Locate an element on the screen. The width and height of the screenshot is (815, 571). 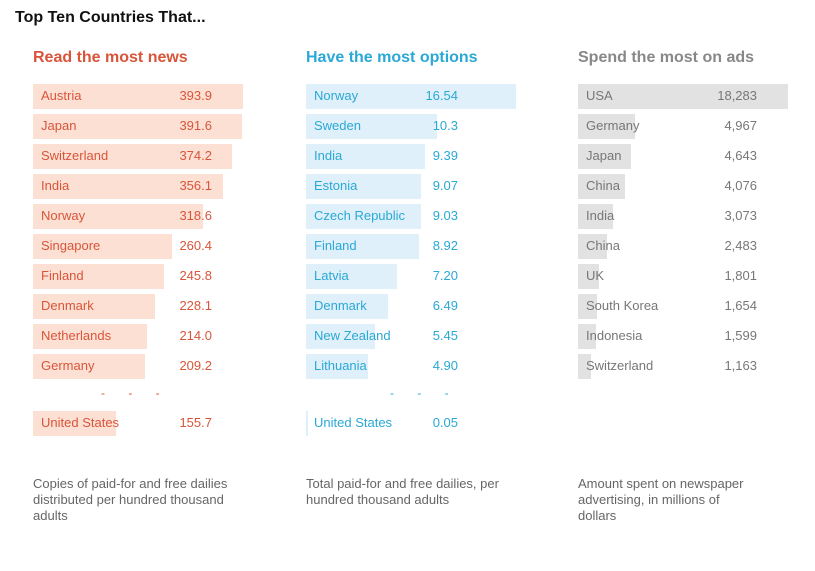
value-label: 2,483 is located at coordinates (740, 245).